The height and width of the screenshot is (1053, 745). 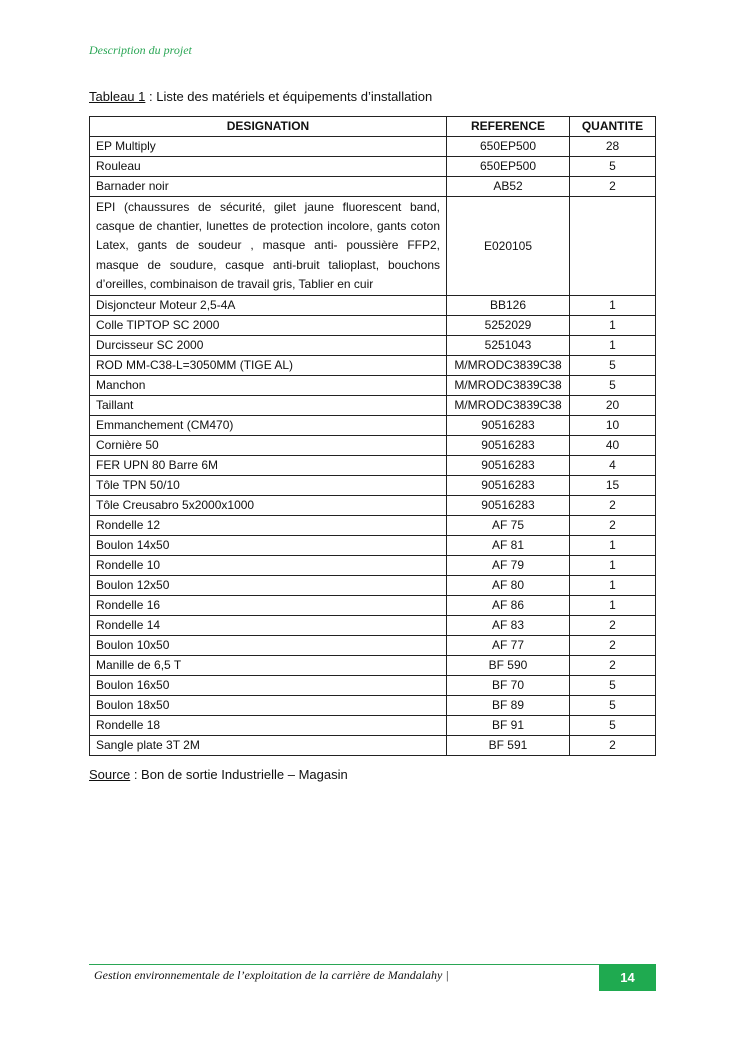 What do you see at coordinates (627, 977) in the screenshot?
I see `page-number: 14` at bounding box center [627, 977].